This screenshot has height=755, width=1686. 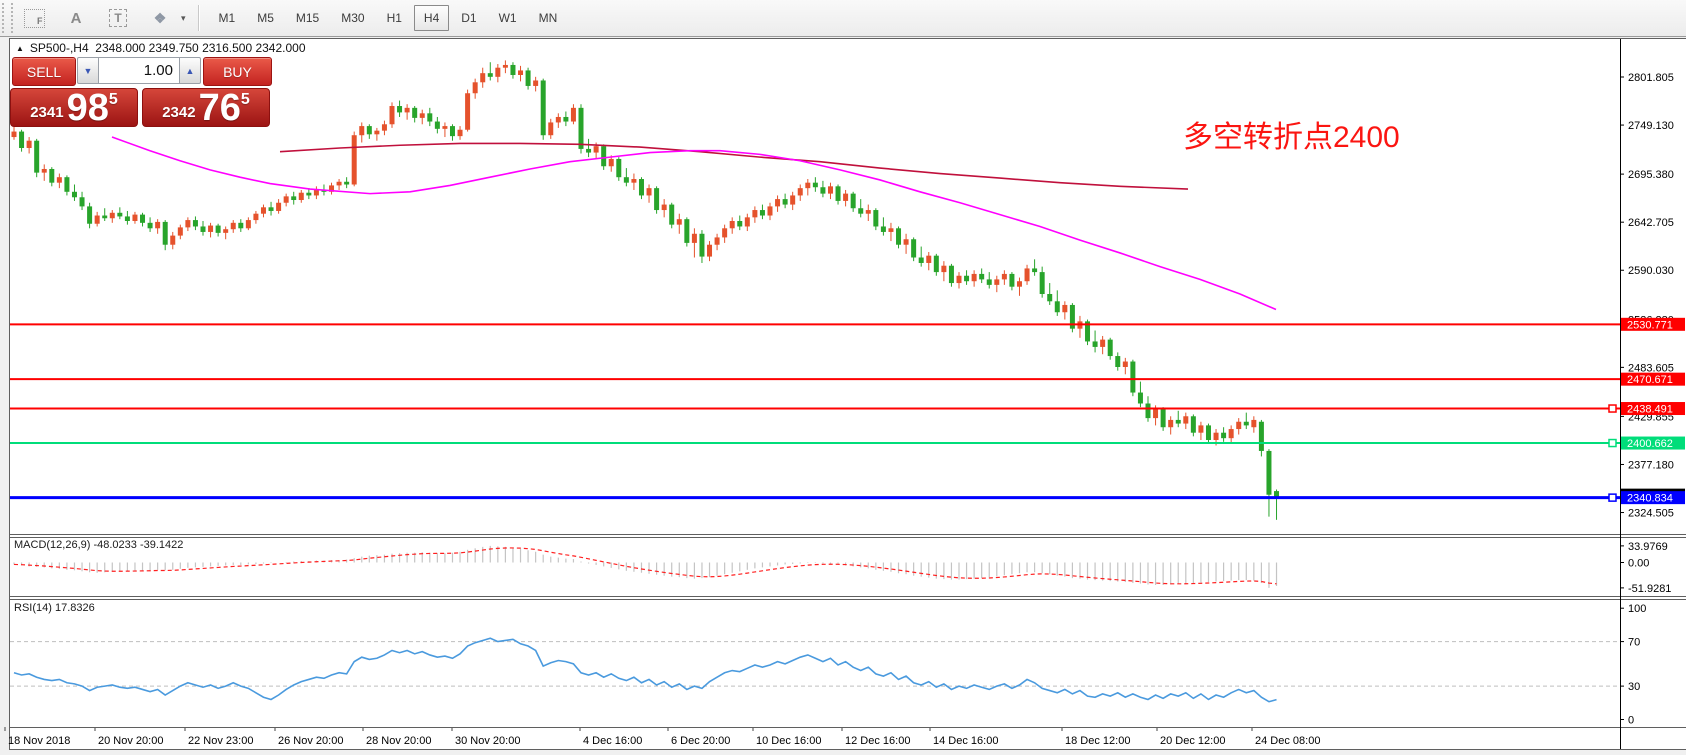 I want to click on tf-button-m15: M15, so click(x=307, y=18).